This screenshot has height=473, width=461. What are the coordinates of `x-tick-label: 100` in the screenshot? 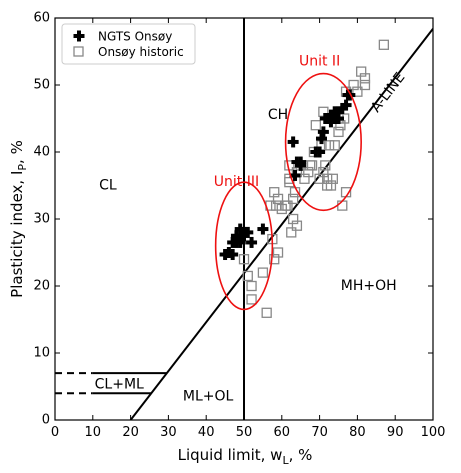 It's located at (433, 432).